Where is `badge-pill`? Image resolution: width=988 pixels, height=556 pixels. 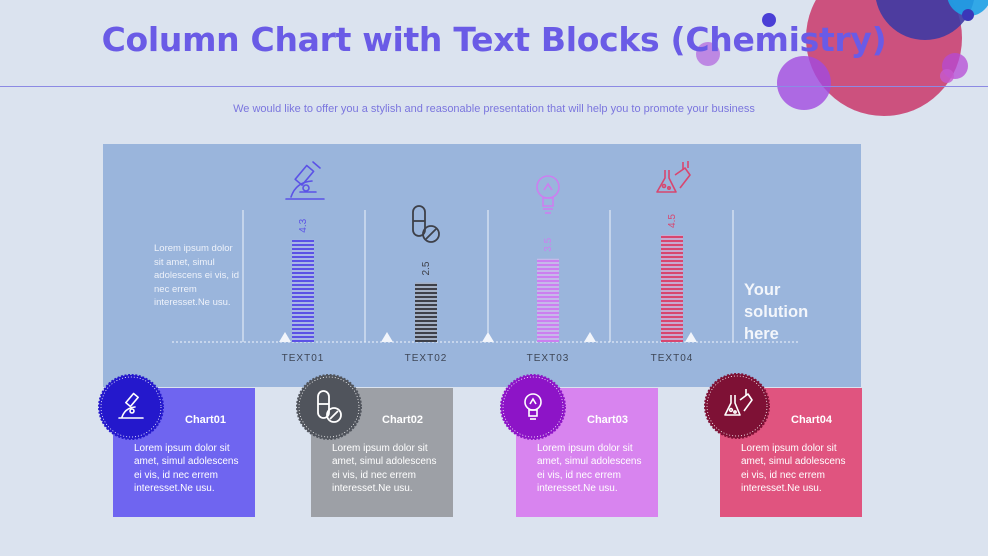 badge-pill is located at coordinates (329, 407).